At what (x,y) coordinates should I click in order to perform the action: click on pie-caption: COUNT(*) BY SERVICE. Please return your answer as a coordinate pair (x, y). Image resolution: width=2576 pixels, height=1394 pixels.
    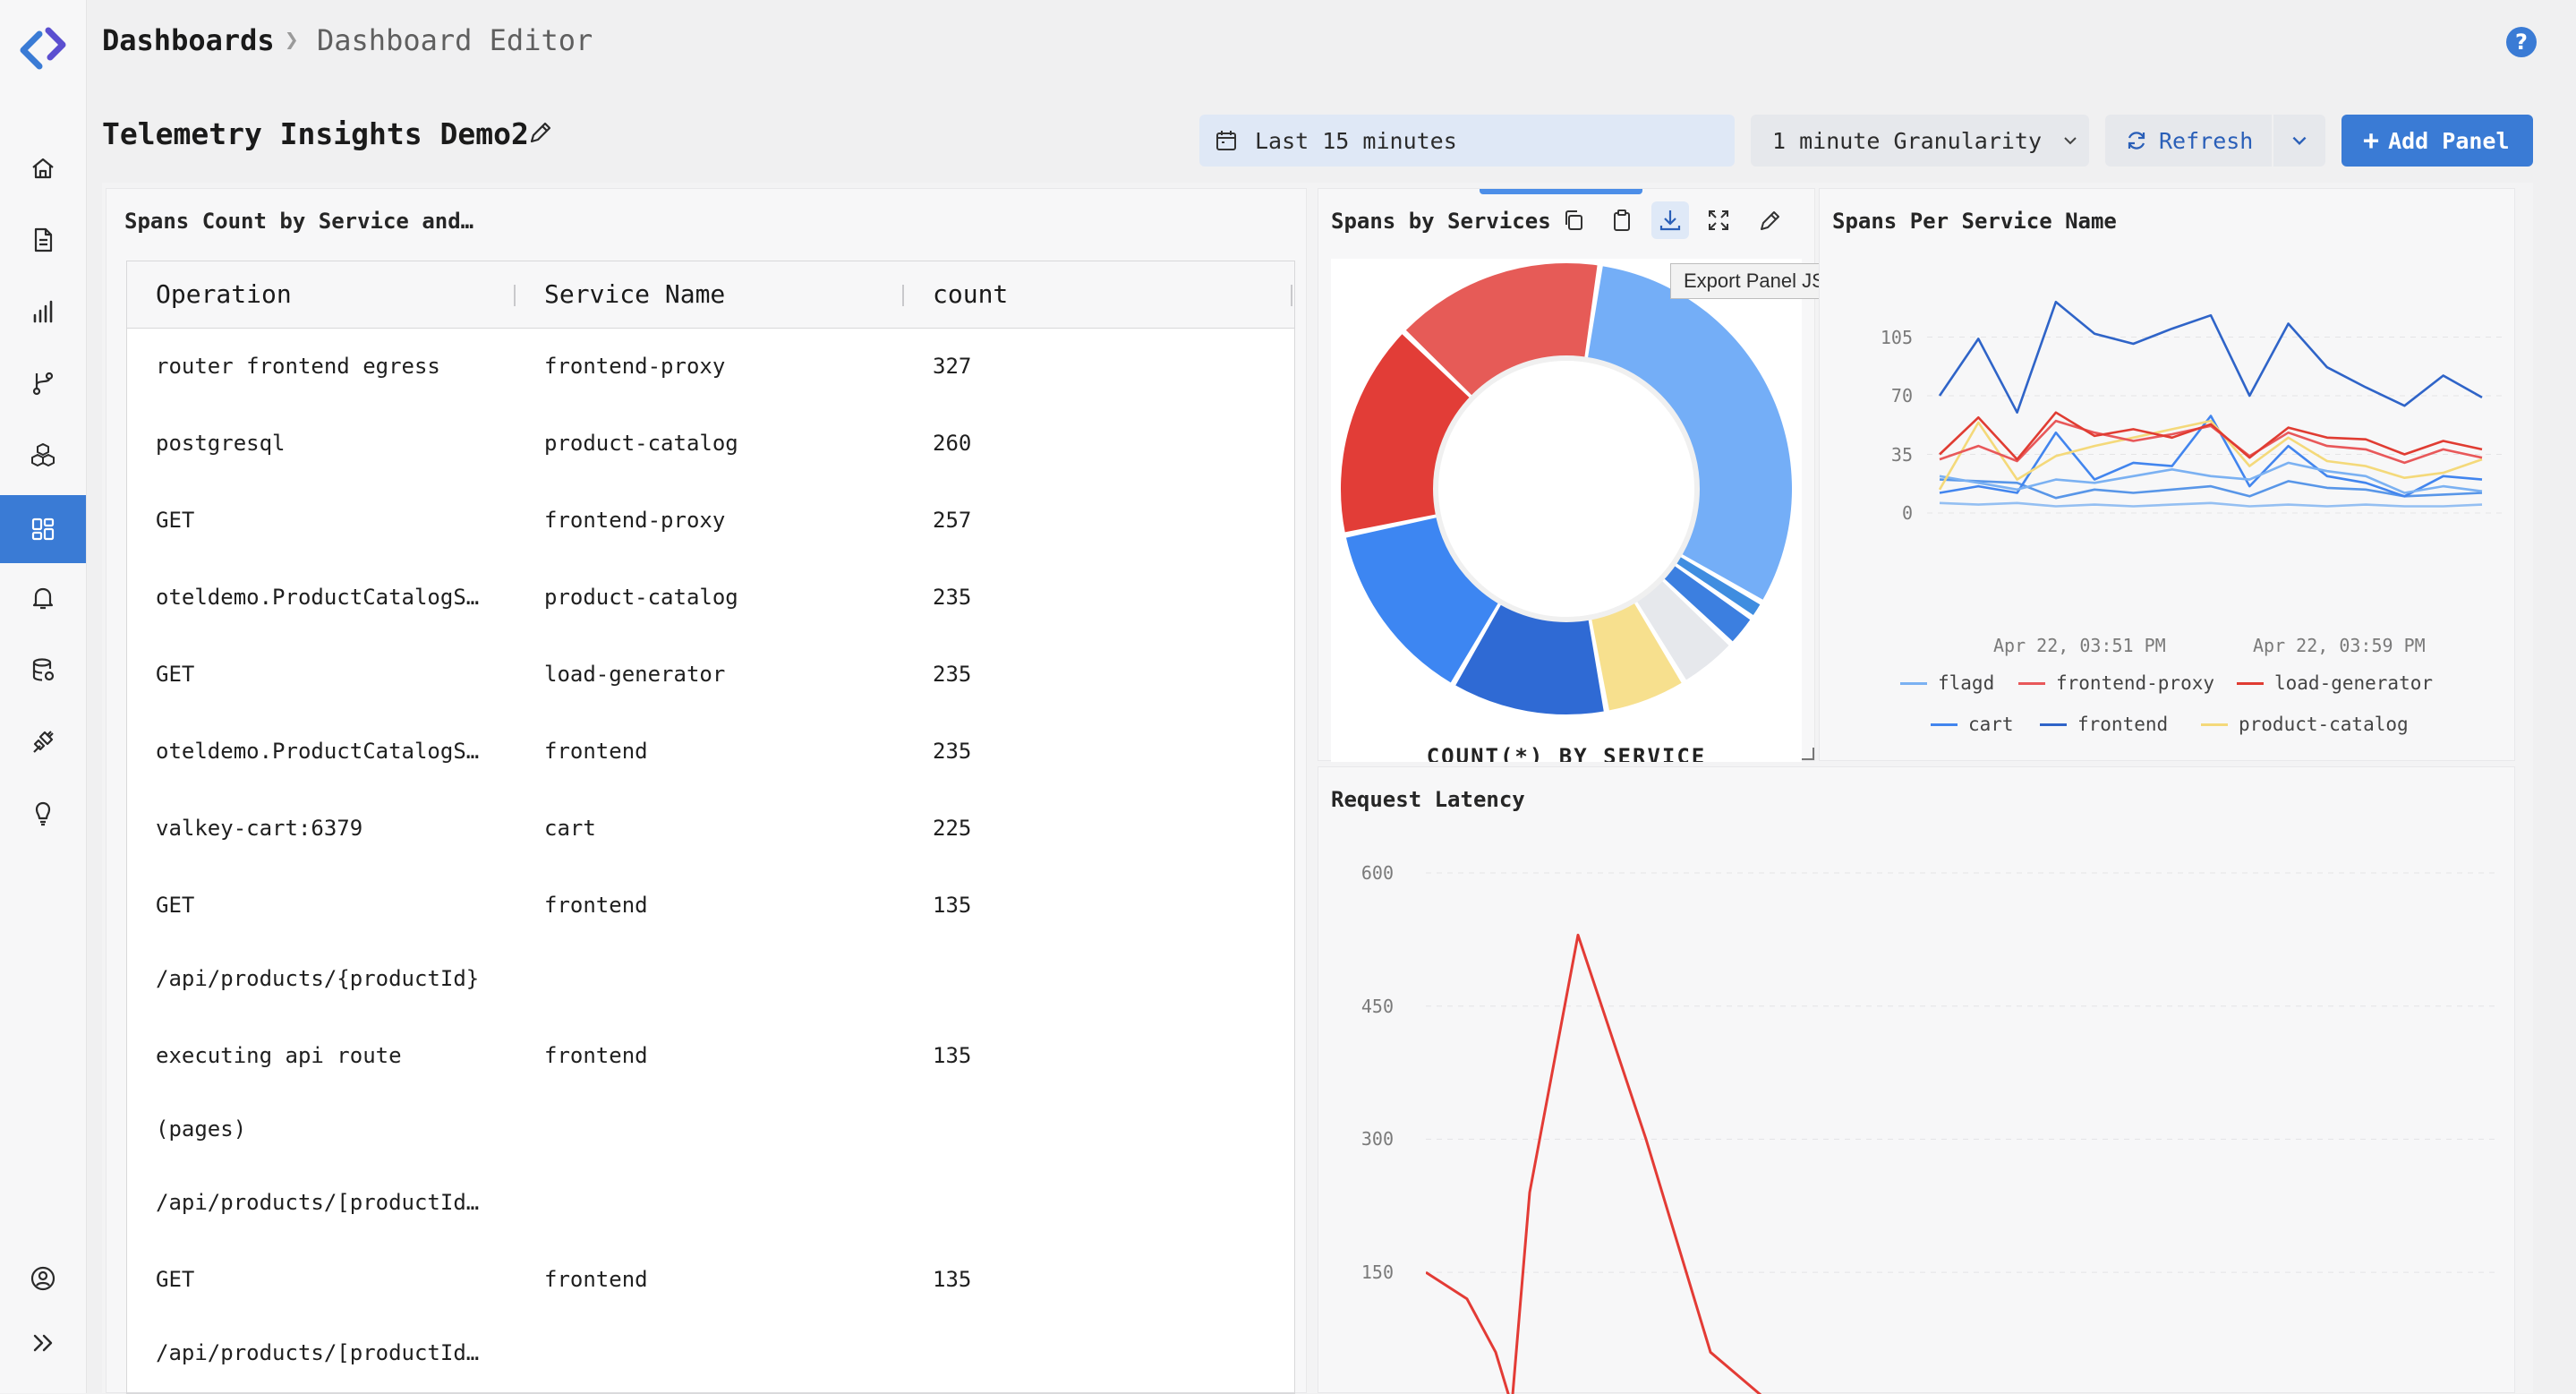
    Looking at the image, I should click on (1566, 753).